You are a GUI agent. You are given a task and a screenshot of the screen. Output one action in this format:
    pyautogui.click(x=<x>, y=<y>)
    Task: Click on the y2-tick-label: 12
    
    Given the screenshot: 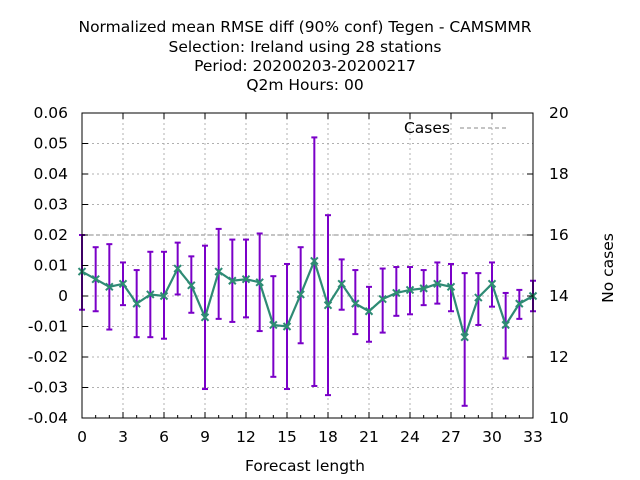 What is the action you would take?
    pyautogui.click(x=559, y=357)
    